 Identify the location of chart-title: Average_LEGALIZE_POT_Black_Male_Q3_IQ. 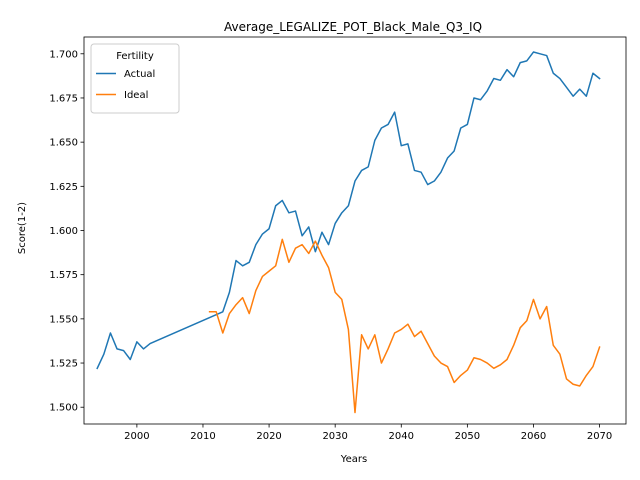
(353, 27).